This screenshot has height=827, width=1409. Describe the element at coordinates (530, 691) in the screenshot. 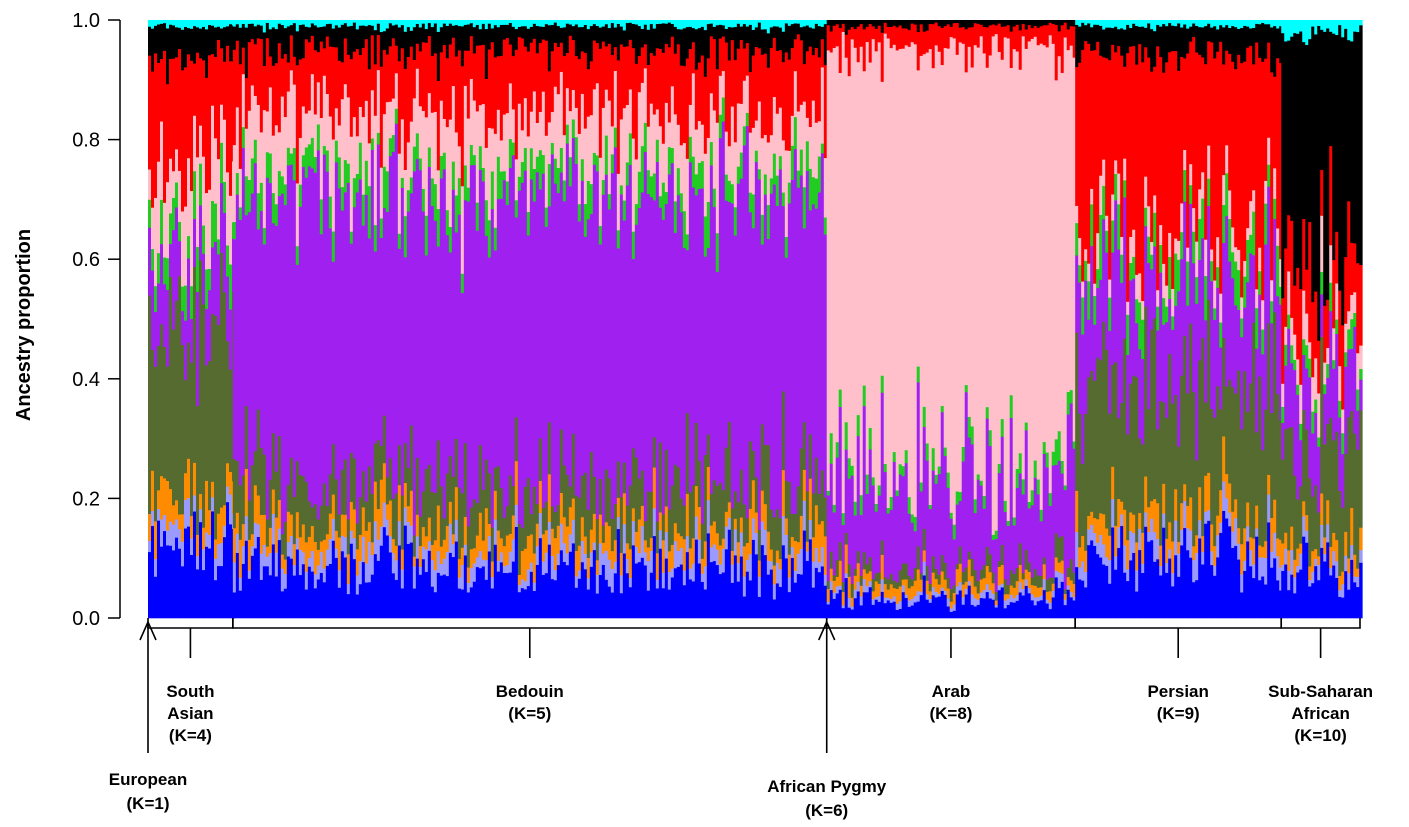

I see `group-label: Bedouin` at that location.